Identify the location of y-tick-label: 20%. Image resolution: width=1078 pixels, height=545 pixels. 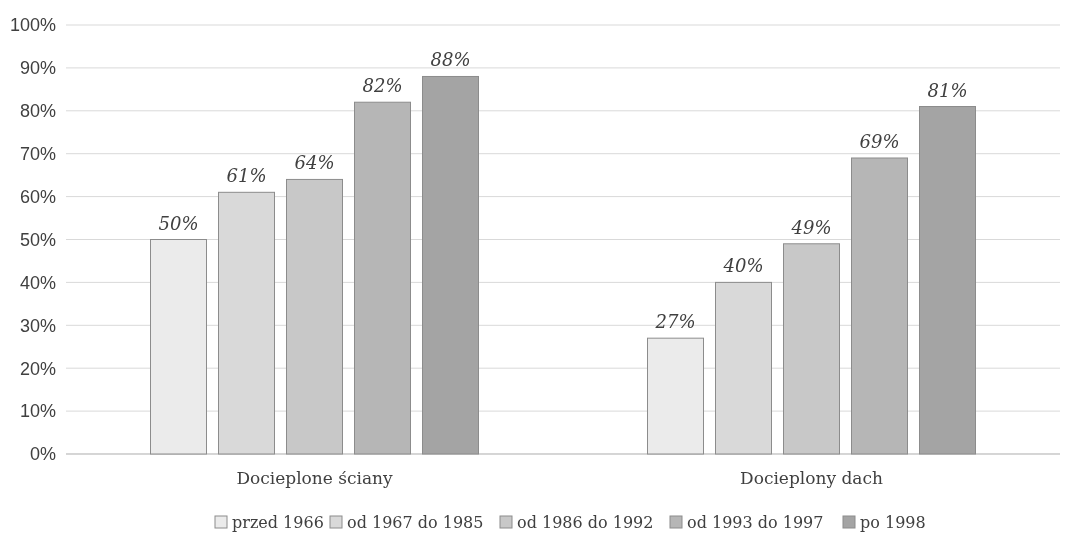
(37, 368).